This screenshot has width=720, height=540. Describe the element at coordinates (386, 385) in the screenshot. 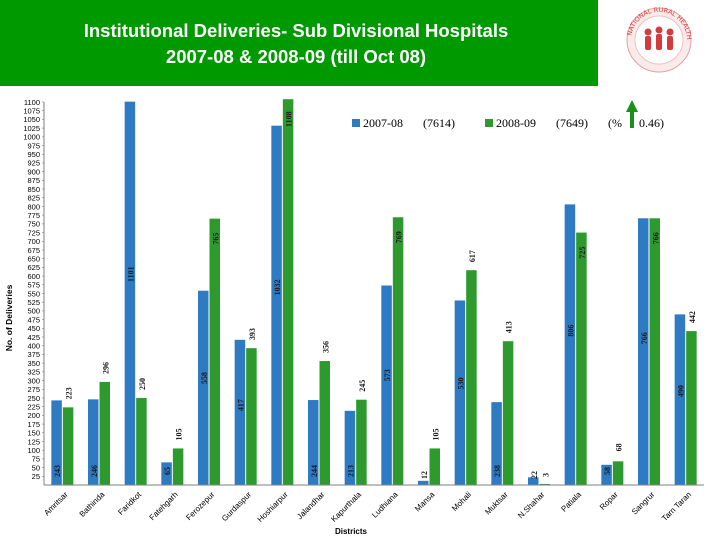

I see `bar-2007-08-Ludhiana` at that location.